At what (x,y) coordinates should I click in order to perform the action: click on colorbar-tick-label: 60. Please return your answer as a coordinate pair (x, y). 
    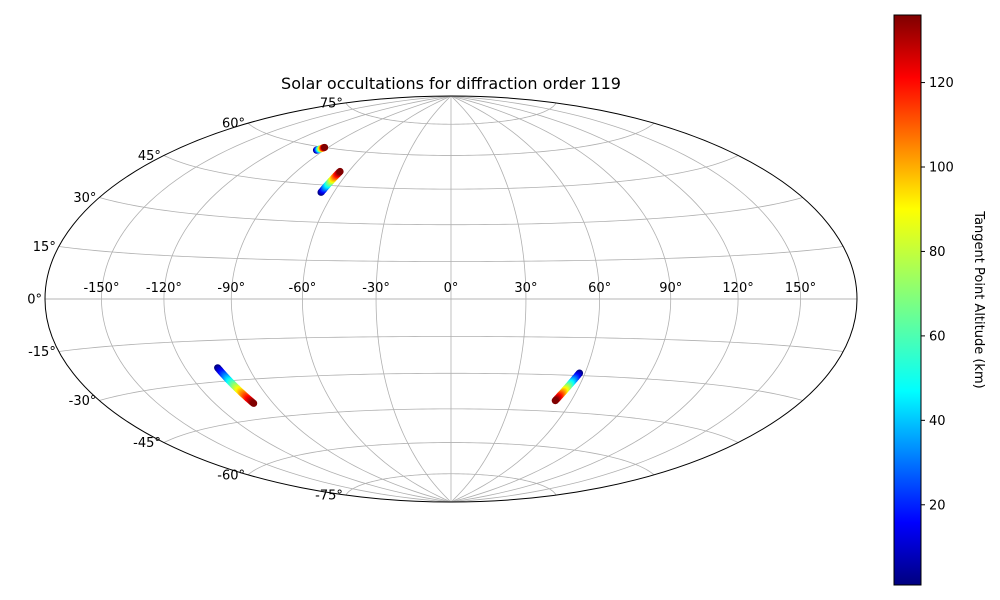
    Looking at the image, I should click on (937, 336).